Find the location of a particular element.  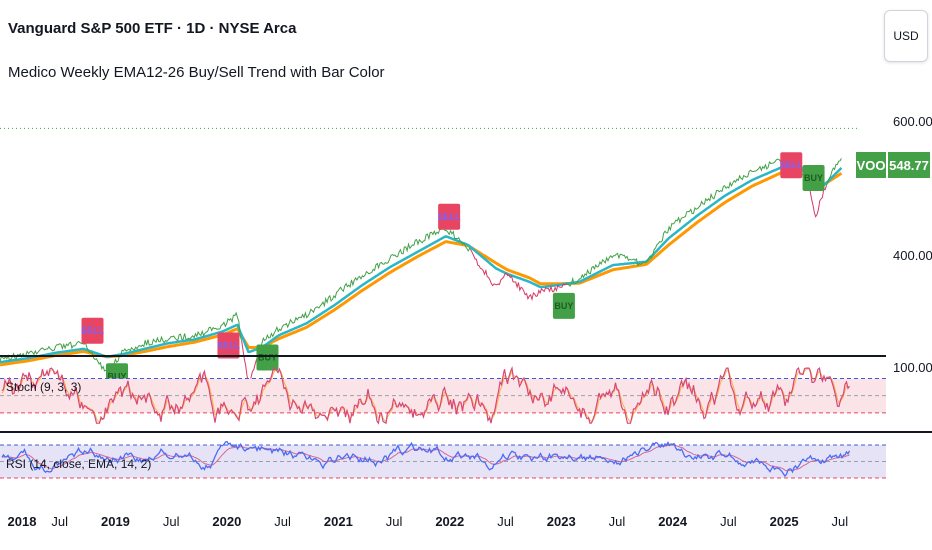

stoch-axis-tick: 100.00 is located at coordinates (912, 367).